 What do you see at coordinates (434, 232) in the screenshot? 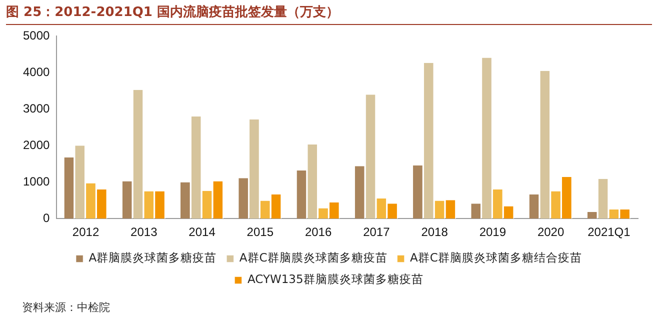
I see `x-tick-label: 2018` at bounding box center [434, 232].